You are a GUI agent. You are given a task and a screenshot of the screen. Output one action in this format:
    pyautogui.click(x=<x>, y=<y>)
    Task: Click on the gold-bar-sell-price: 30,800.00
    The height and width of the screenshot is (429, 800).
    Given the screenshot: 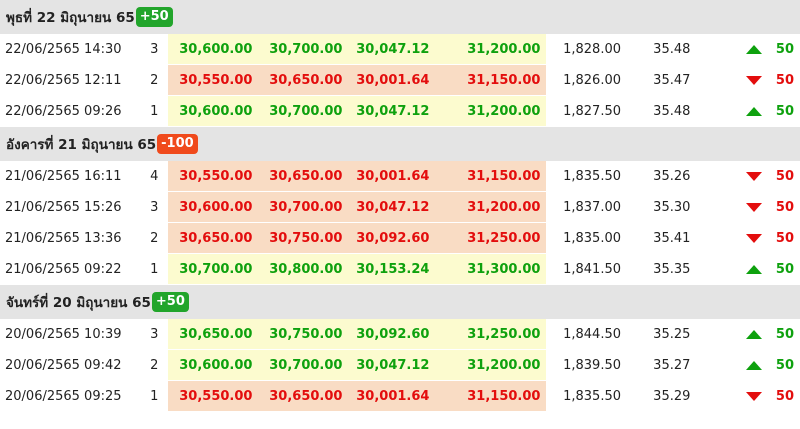 What is the action you would take?
    pyautogui.click(x=306, y=269)
    